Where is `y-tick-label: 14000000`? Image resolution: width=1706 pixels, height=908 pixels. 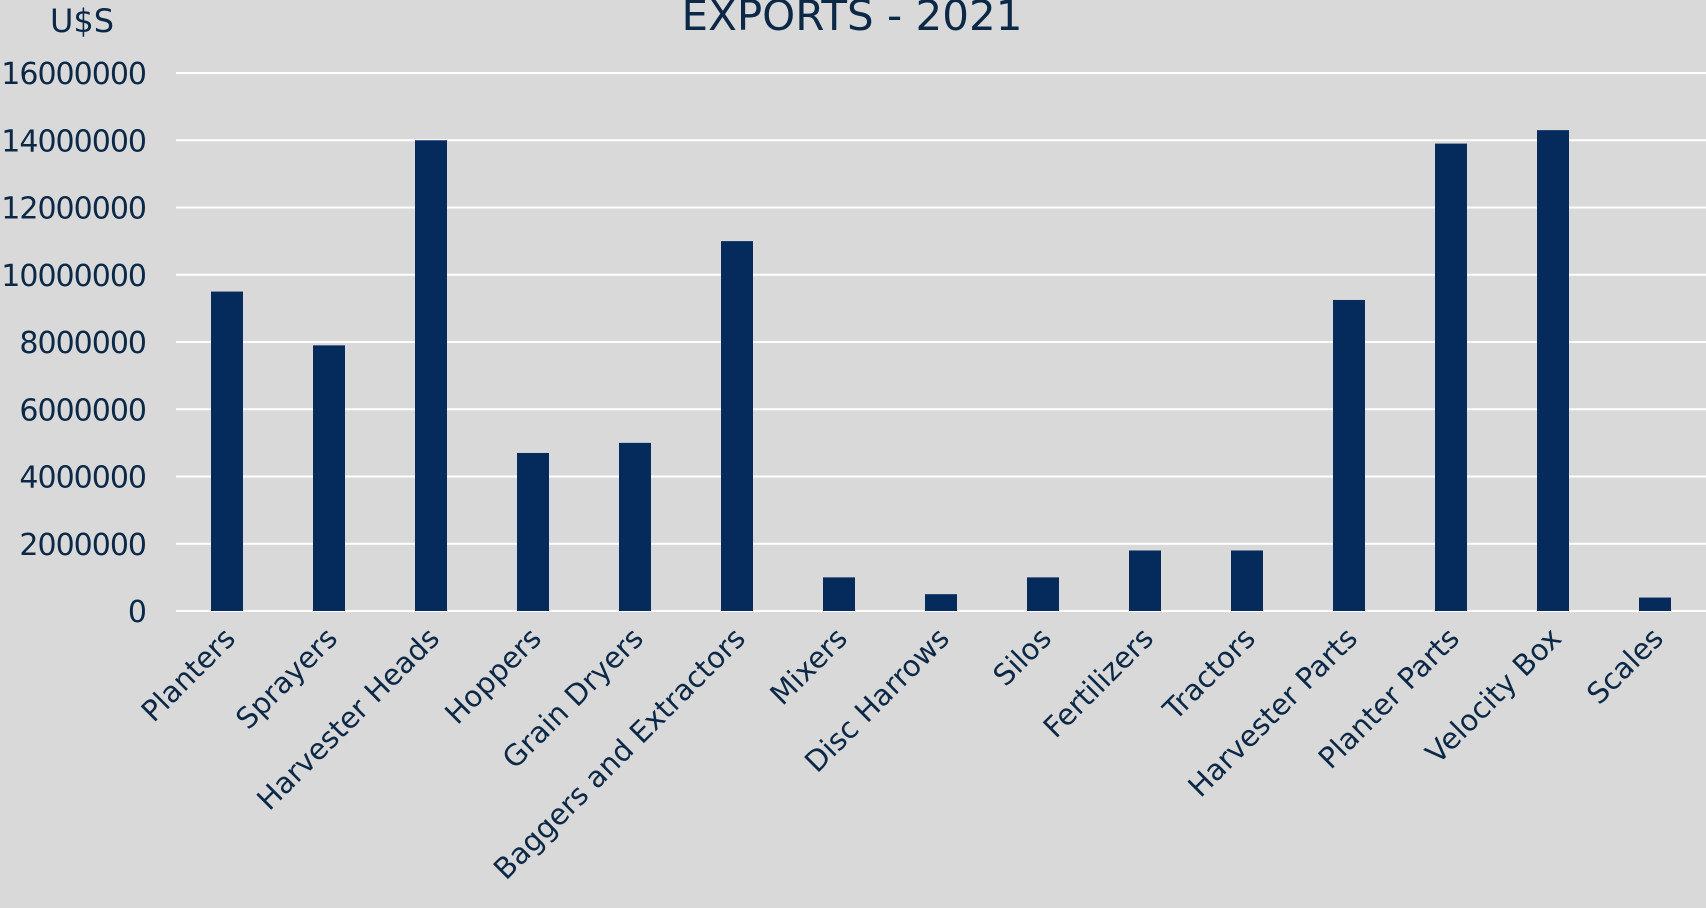
y-tick-label: 14000000 is located at coordinates (73, 141).